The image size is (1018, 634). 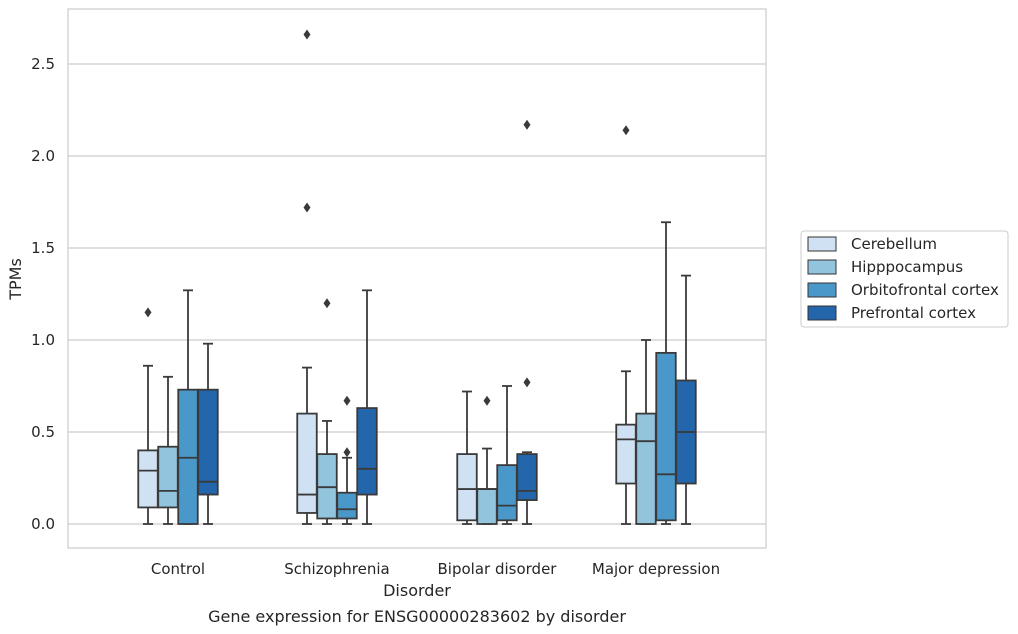 What do you see at coordinates (417, 590) in the screenshot?
I see `x-axis-title: Disorder` at bounding box center [417, 590].